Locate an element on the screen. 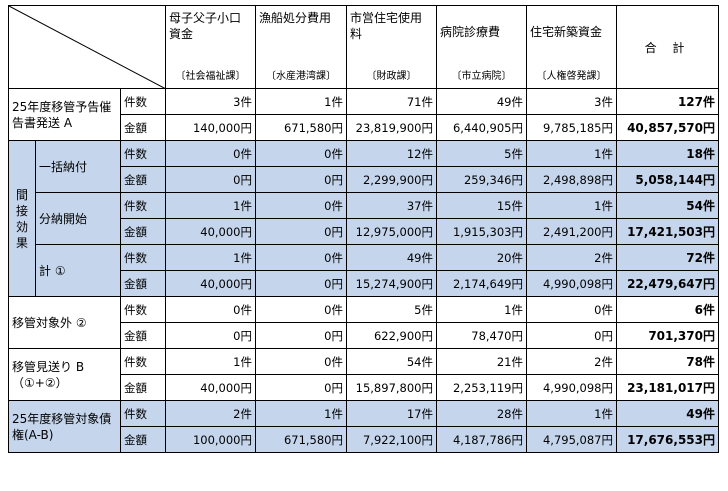 This screenshot has height=491, width=728. amount-cell: 2,498,898円 is located at coordinates (571, 179).